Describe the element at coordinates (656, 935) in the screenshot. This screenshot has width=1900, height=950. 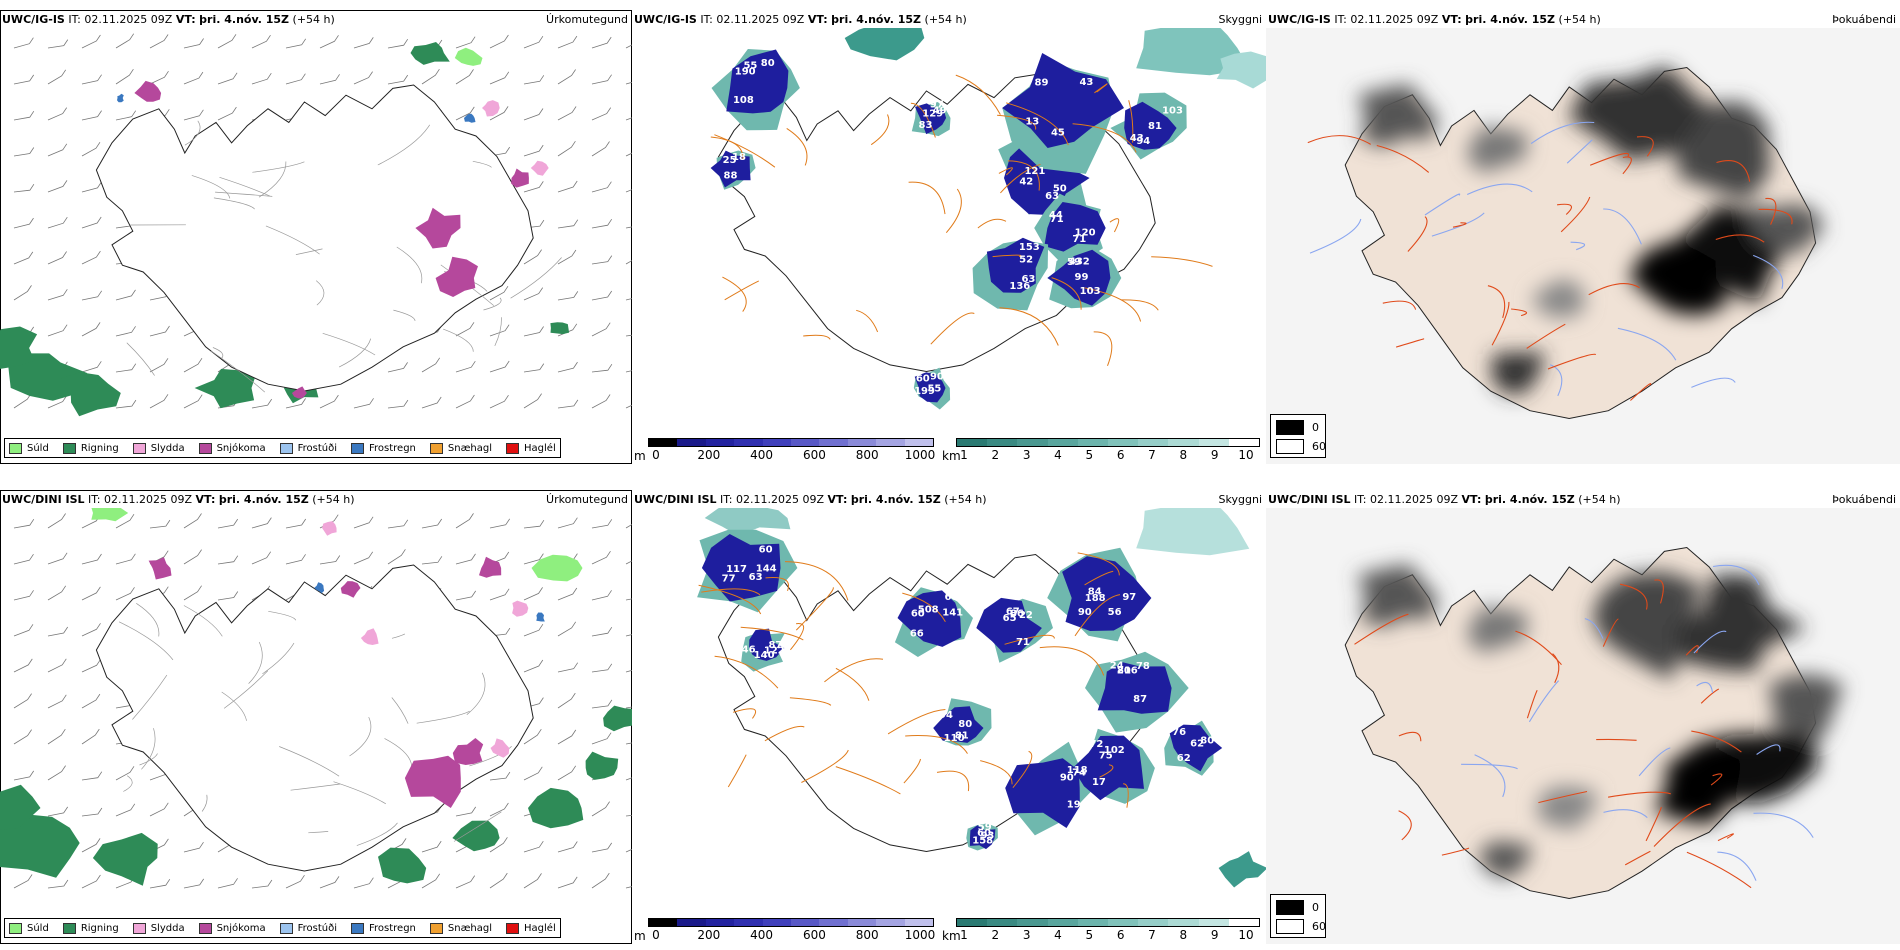
I see `colorbar-tick-label: 0` at that location.